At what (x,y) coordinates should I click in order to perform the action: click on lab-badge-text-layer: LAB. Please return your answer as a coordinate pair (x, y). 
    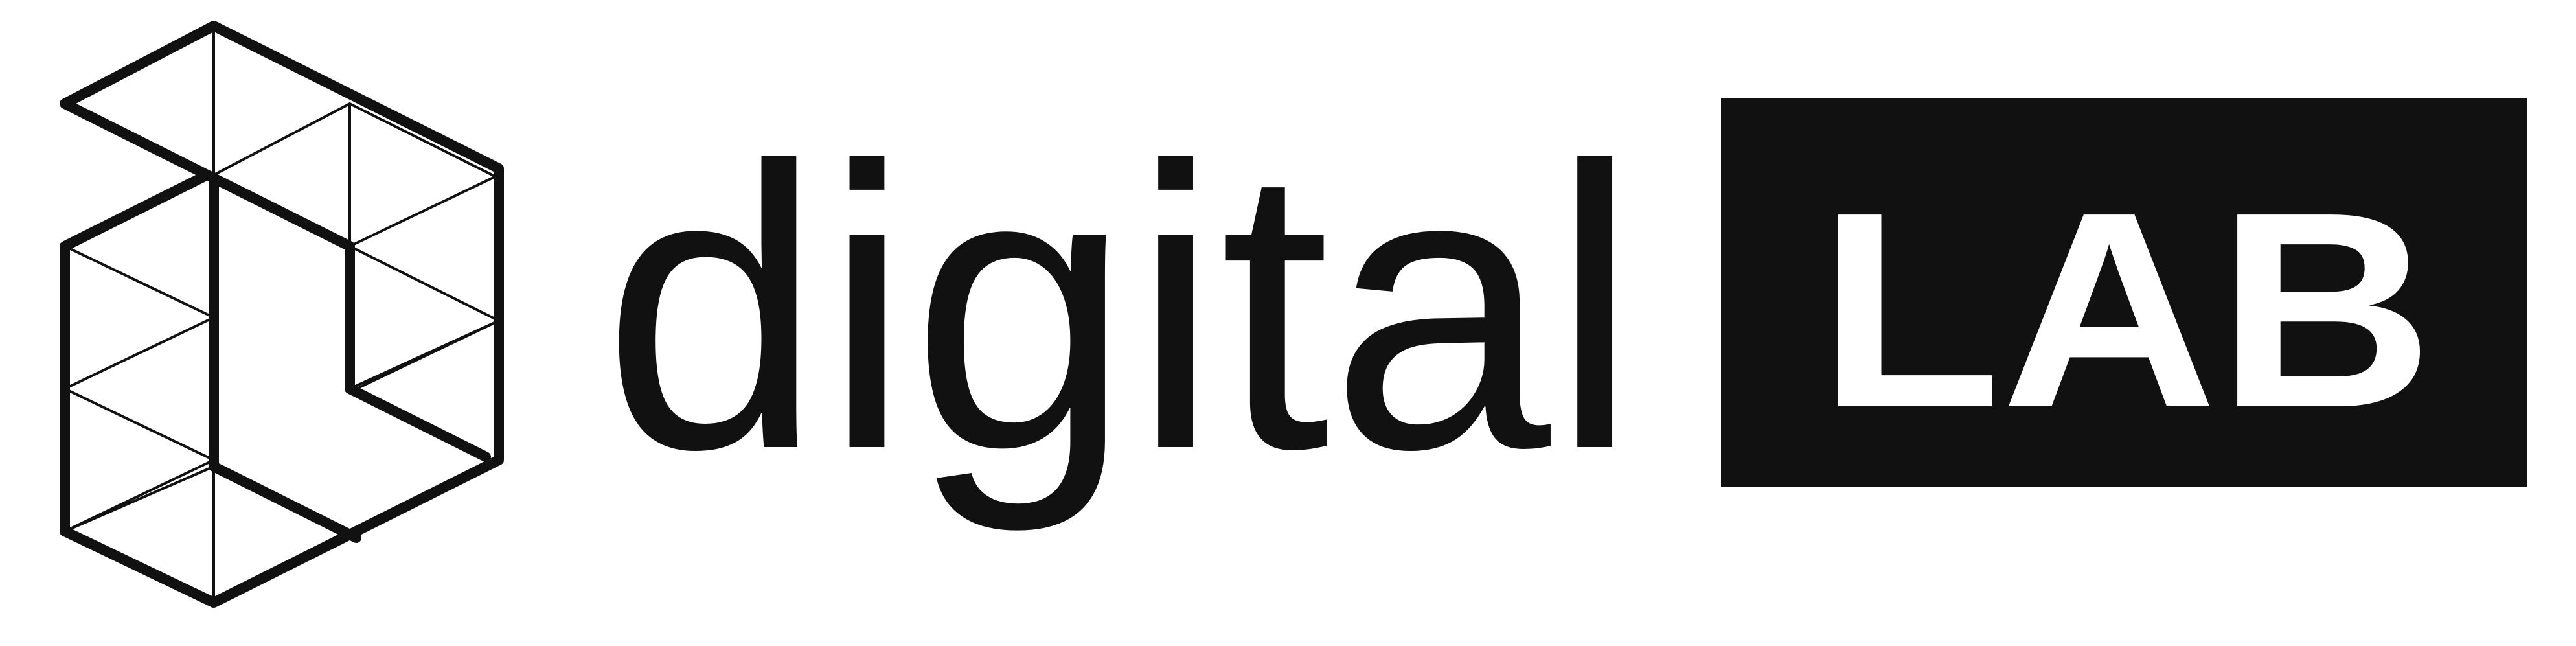
    Looking at the image, I should click on (2126, 310).